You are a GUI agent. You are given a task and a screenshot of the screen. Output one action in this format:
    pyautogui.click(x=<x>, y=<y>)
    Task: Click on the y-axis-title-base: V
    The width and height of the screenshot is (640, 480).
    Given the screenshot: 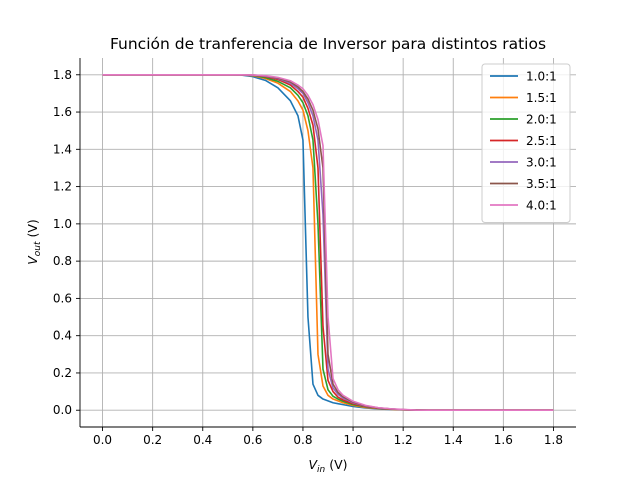 What is the action you would take?
    pyautogui.click(x=32, y=260)
    